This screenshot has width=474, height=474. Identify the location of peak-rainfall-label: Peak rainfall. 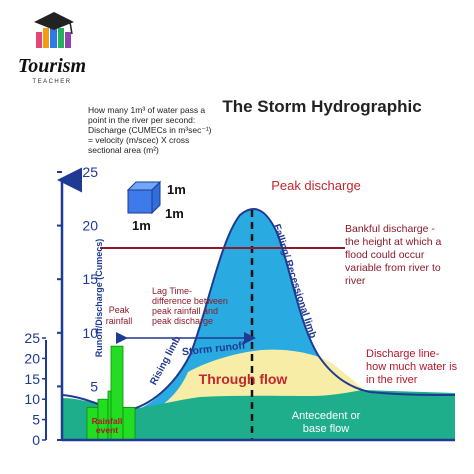
(119, 315).